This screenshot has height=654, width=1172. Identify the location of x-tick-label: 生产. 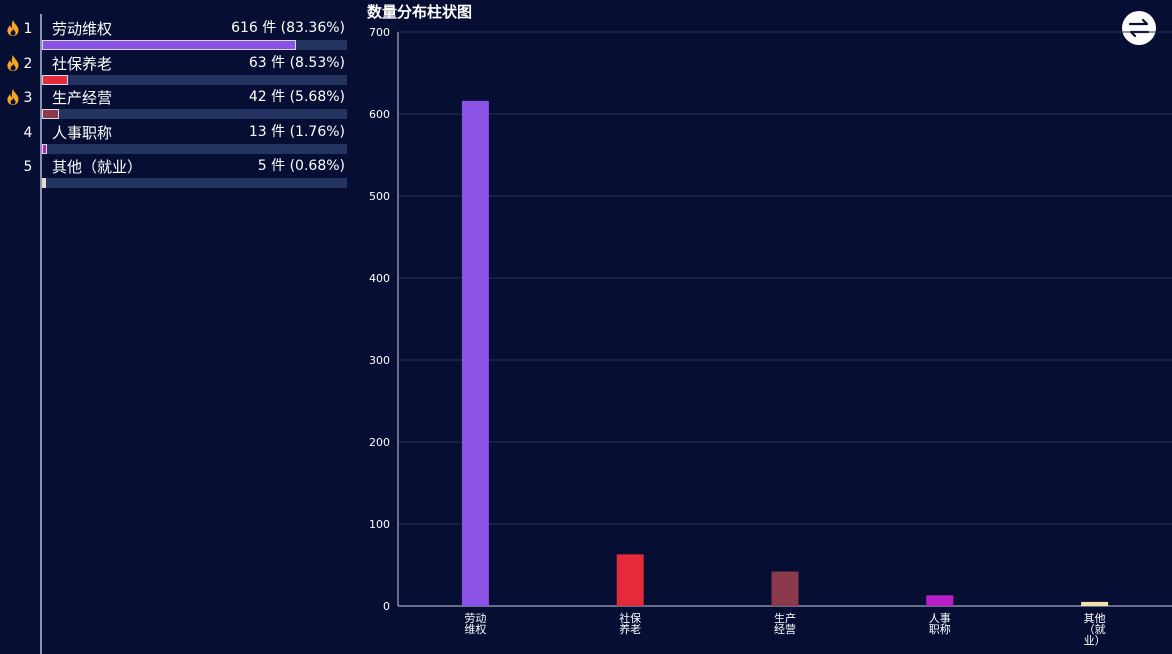
(785, 618).